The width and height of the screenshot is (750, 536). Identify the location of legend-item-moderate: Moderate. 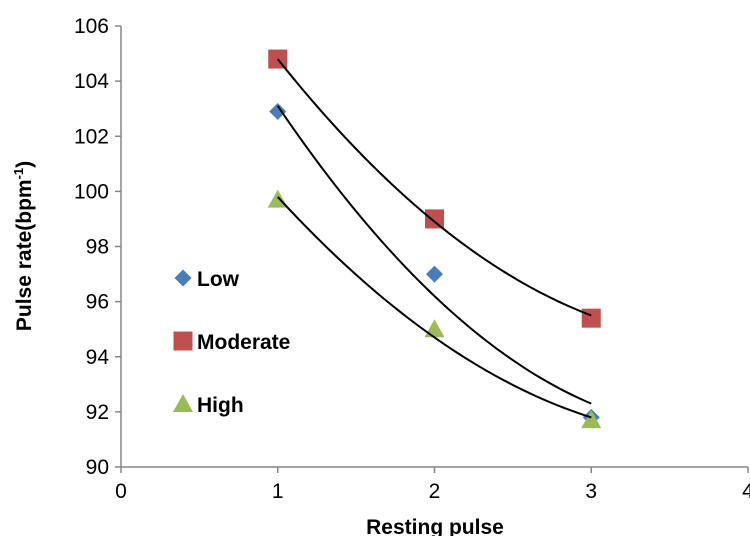
(231, 342).